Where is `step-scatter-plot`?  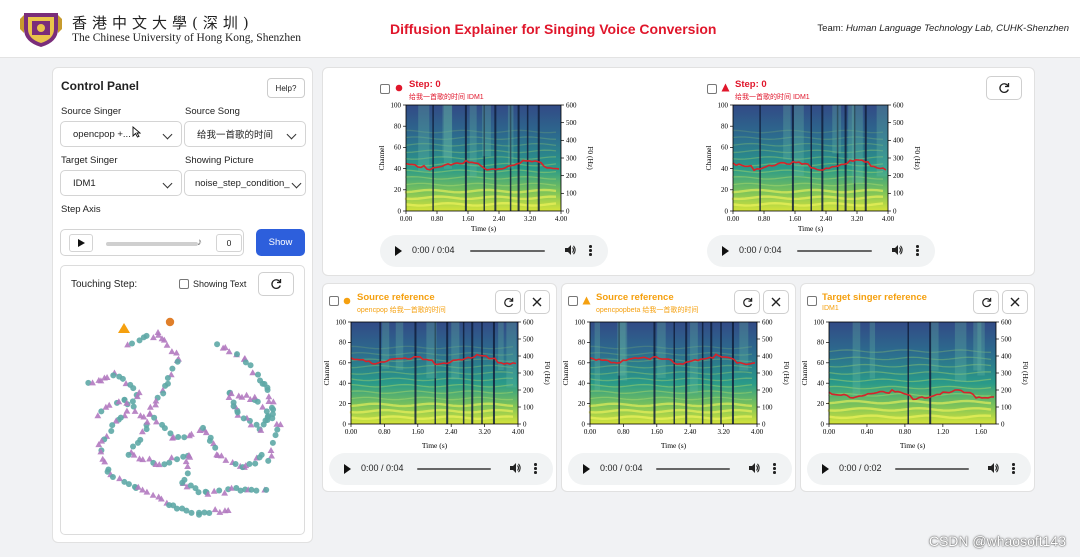
step-scatter-plot is located at coordinates (184, 417).